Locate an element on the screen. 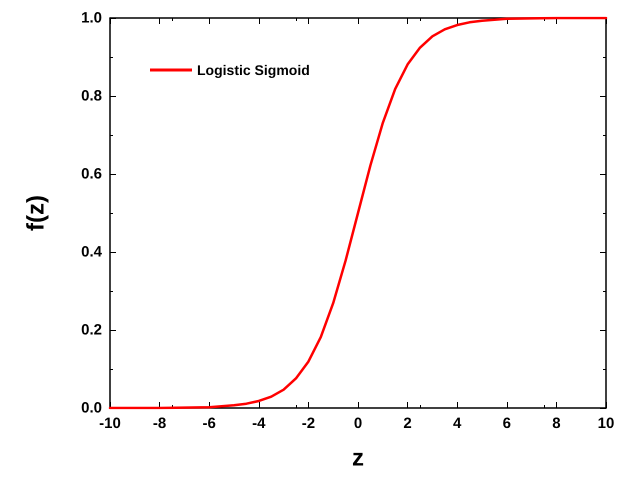  x-tick-label: 10 is located at coordinates (606, 423).